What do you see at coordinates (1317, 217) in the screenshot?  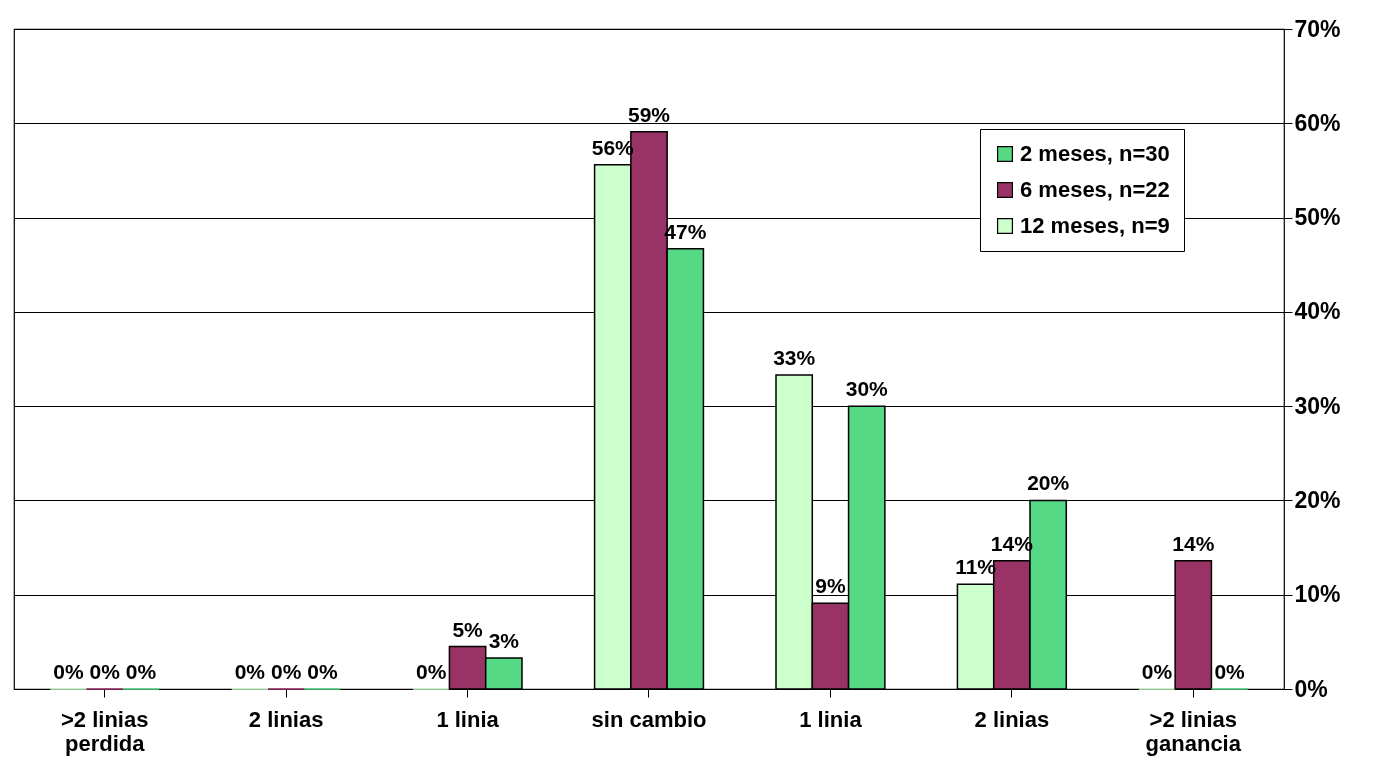 I see `y-tick-label: 50%` at bounding box center [1317, 217].